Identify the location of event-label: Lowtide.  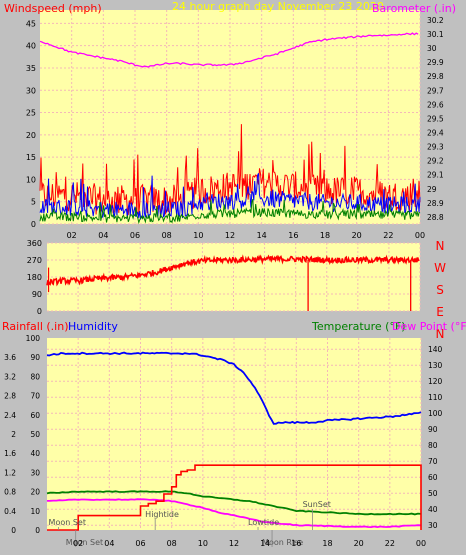
(263, 522).